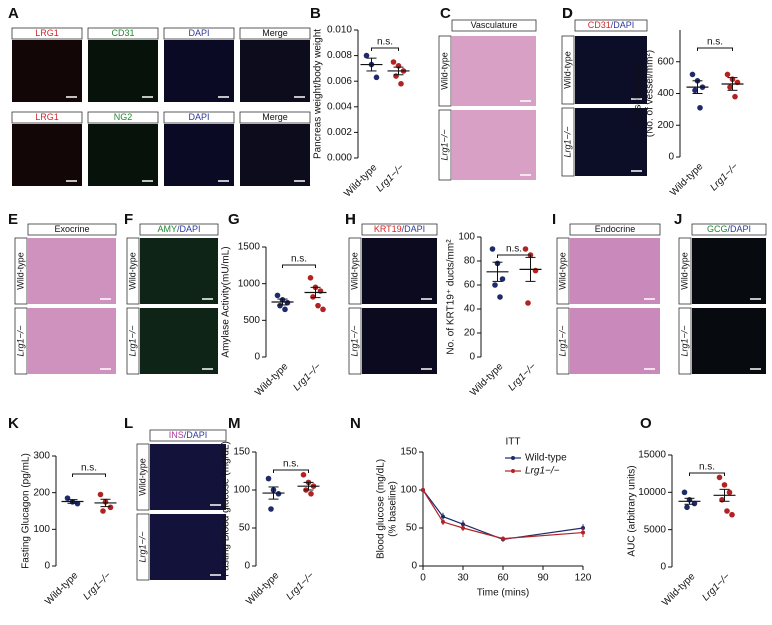  Describe the element at coordinates (176, 435) in the screenshot. I see `header-part: INS` at that location.